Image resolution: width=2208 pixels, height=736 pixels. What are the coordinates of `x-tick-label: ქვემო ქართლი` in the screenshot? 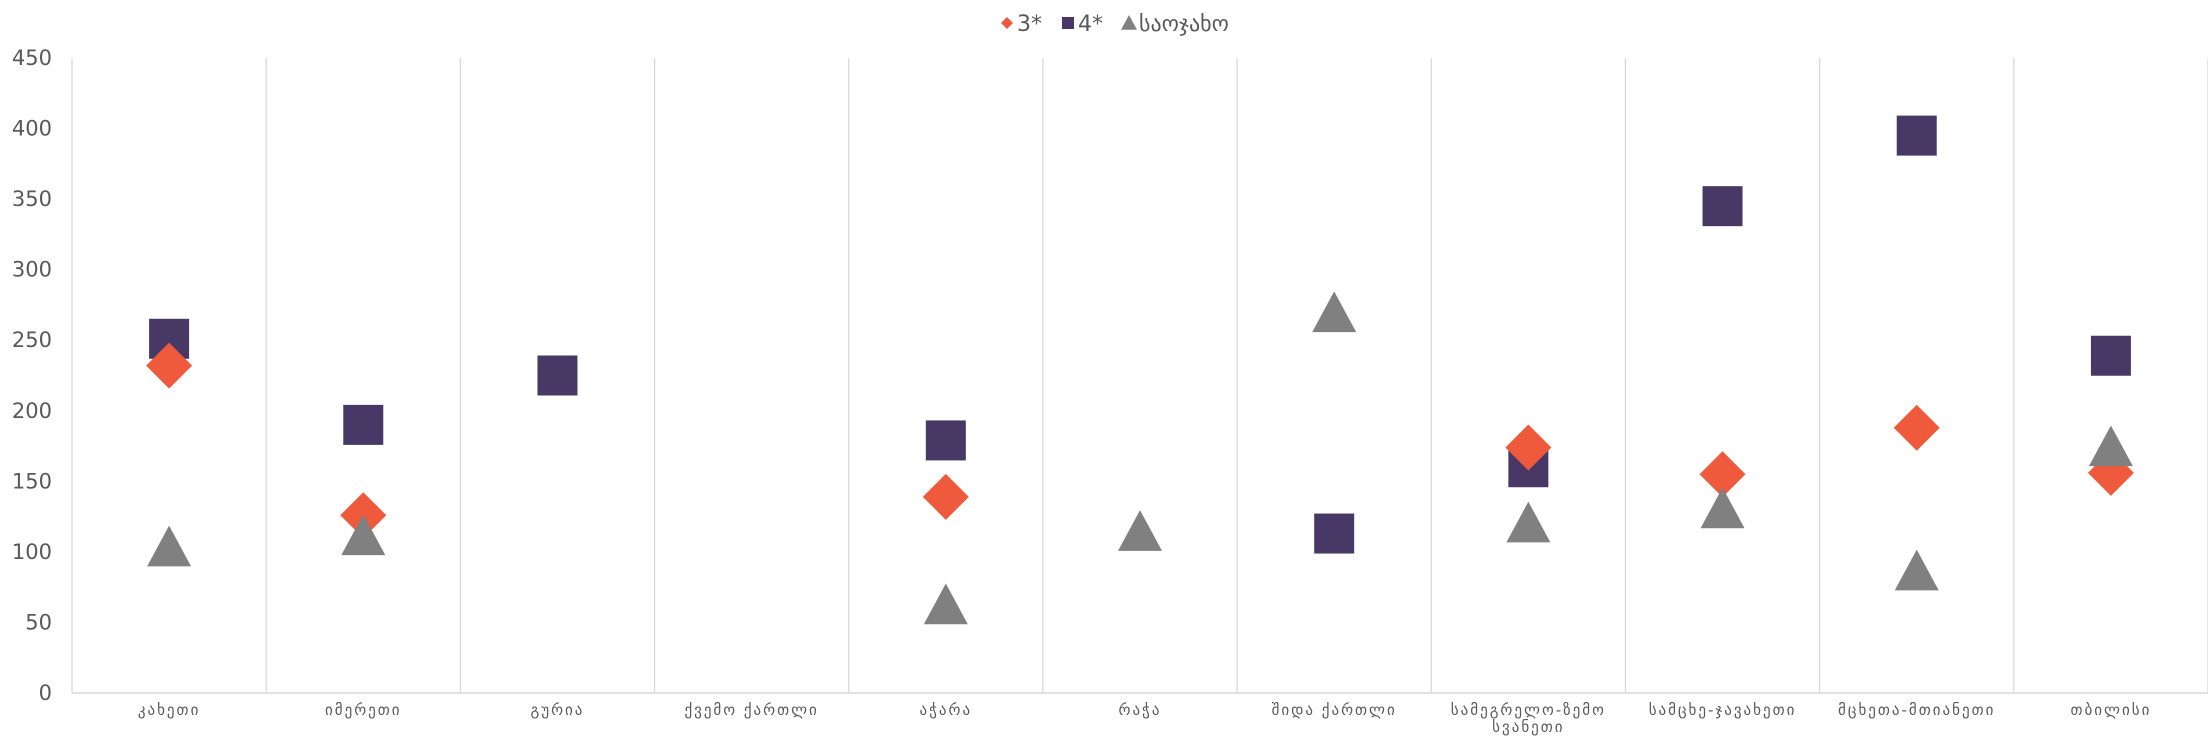 It's located at (751, 710).